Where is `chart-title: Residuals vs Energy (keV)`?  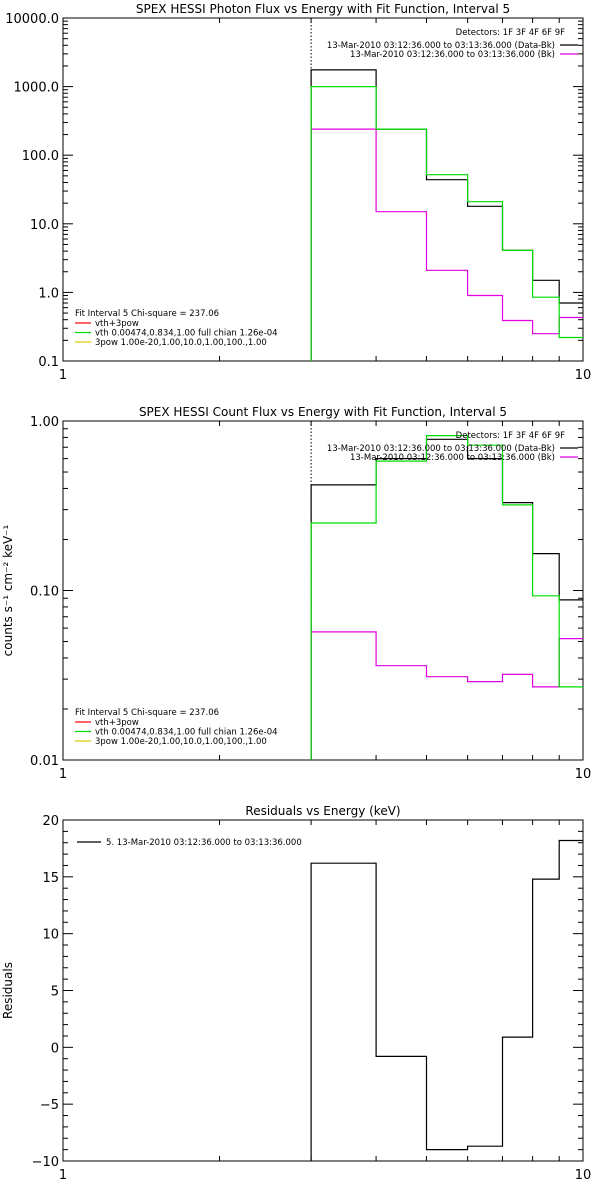
chart-title: Residuals vs Energy (keV) is located at coordinates (322, 811).